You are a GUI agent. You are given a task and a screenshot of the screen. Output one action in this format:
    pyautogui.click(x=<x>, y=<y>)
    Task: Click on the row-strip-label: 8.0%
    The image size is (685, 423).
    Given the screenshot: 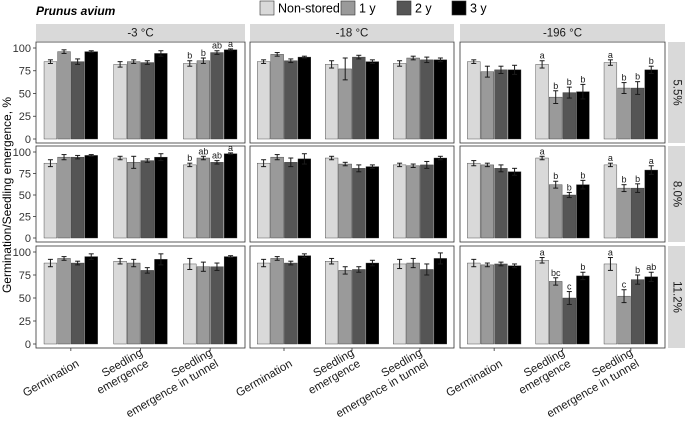 What is the action you would take?
    pyautogui.click(x=676, y=194)
    